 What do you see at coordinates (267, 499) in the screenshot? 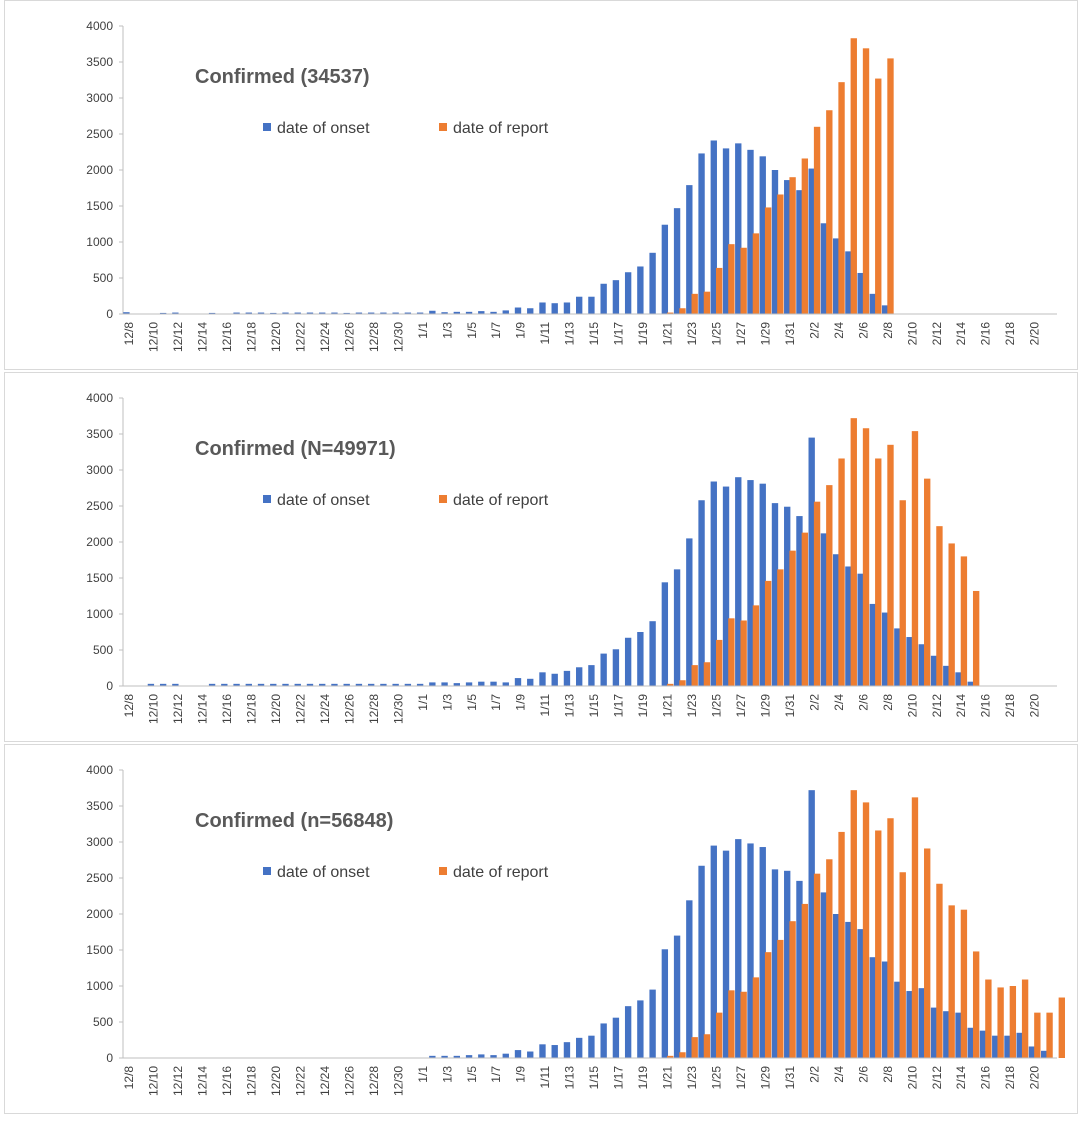
I see `legend-swatch-onset` at bounding box center [267, 499].